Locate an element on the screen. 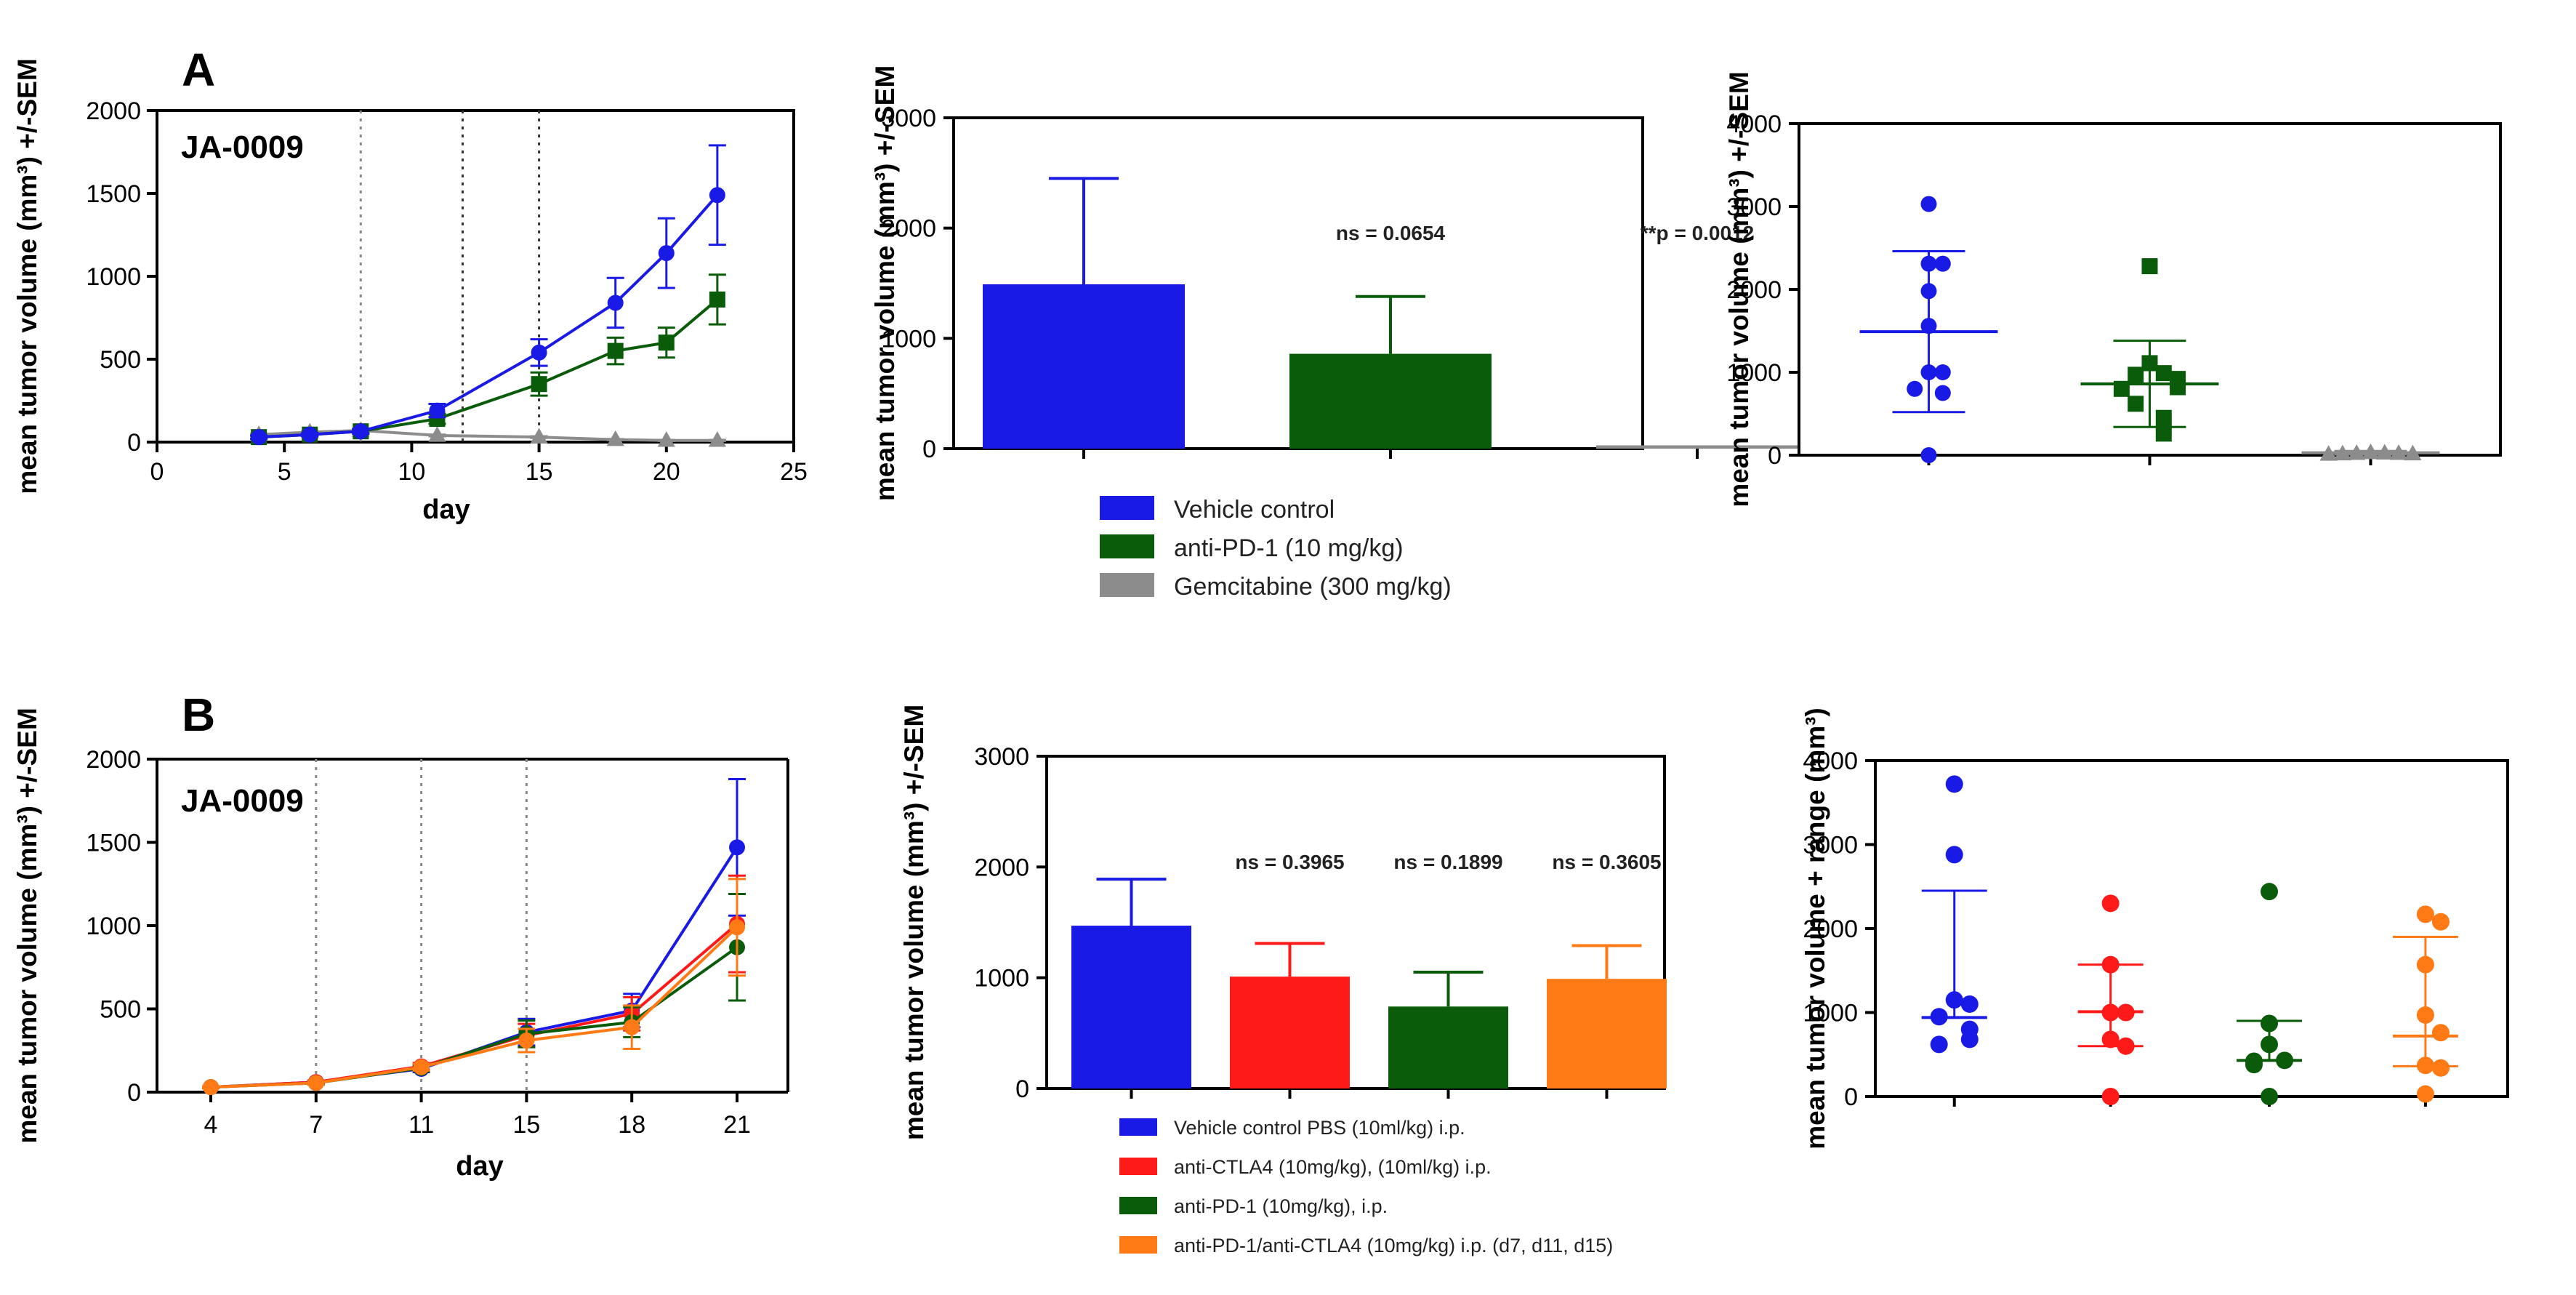  x-tick-label: 21 is located at coordinates (737, 1125).